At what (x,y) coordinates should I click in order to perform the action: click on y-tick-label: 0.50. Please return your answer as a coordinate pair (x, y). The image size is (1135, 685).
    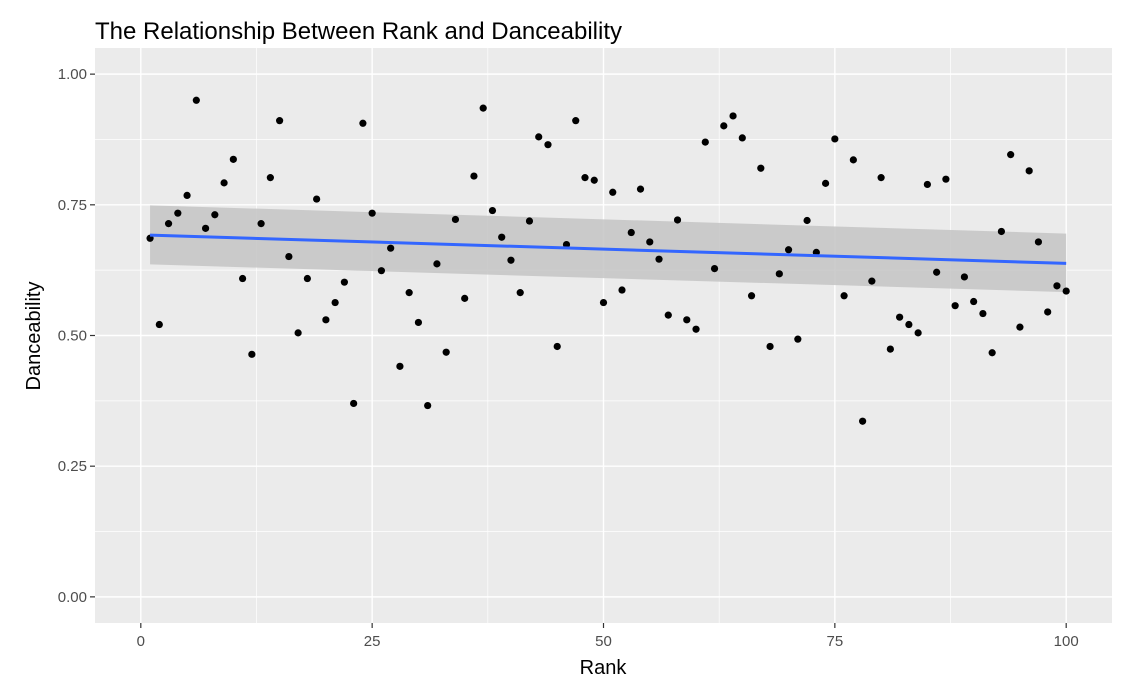
    Looking at the image, I should click on (72, 336).